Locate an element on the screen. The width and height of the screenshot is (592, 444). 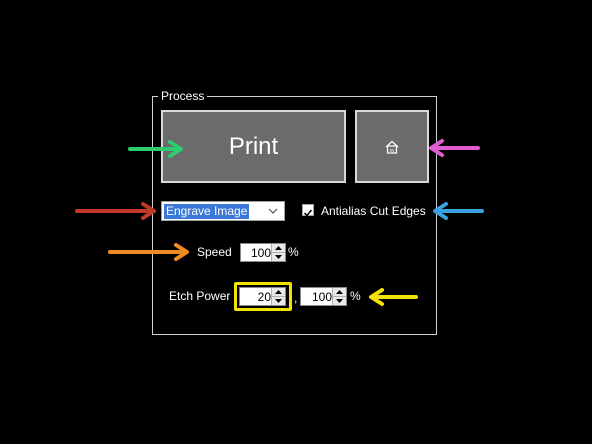
orange-arrow-icon is located at coordinates (148, 252).